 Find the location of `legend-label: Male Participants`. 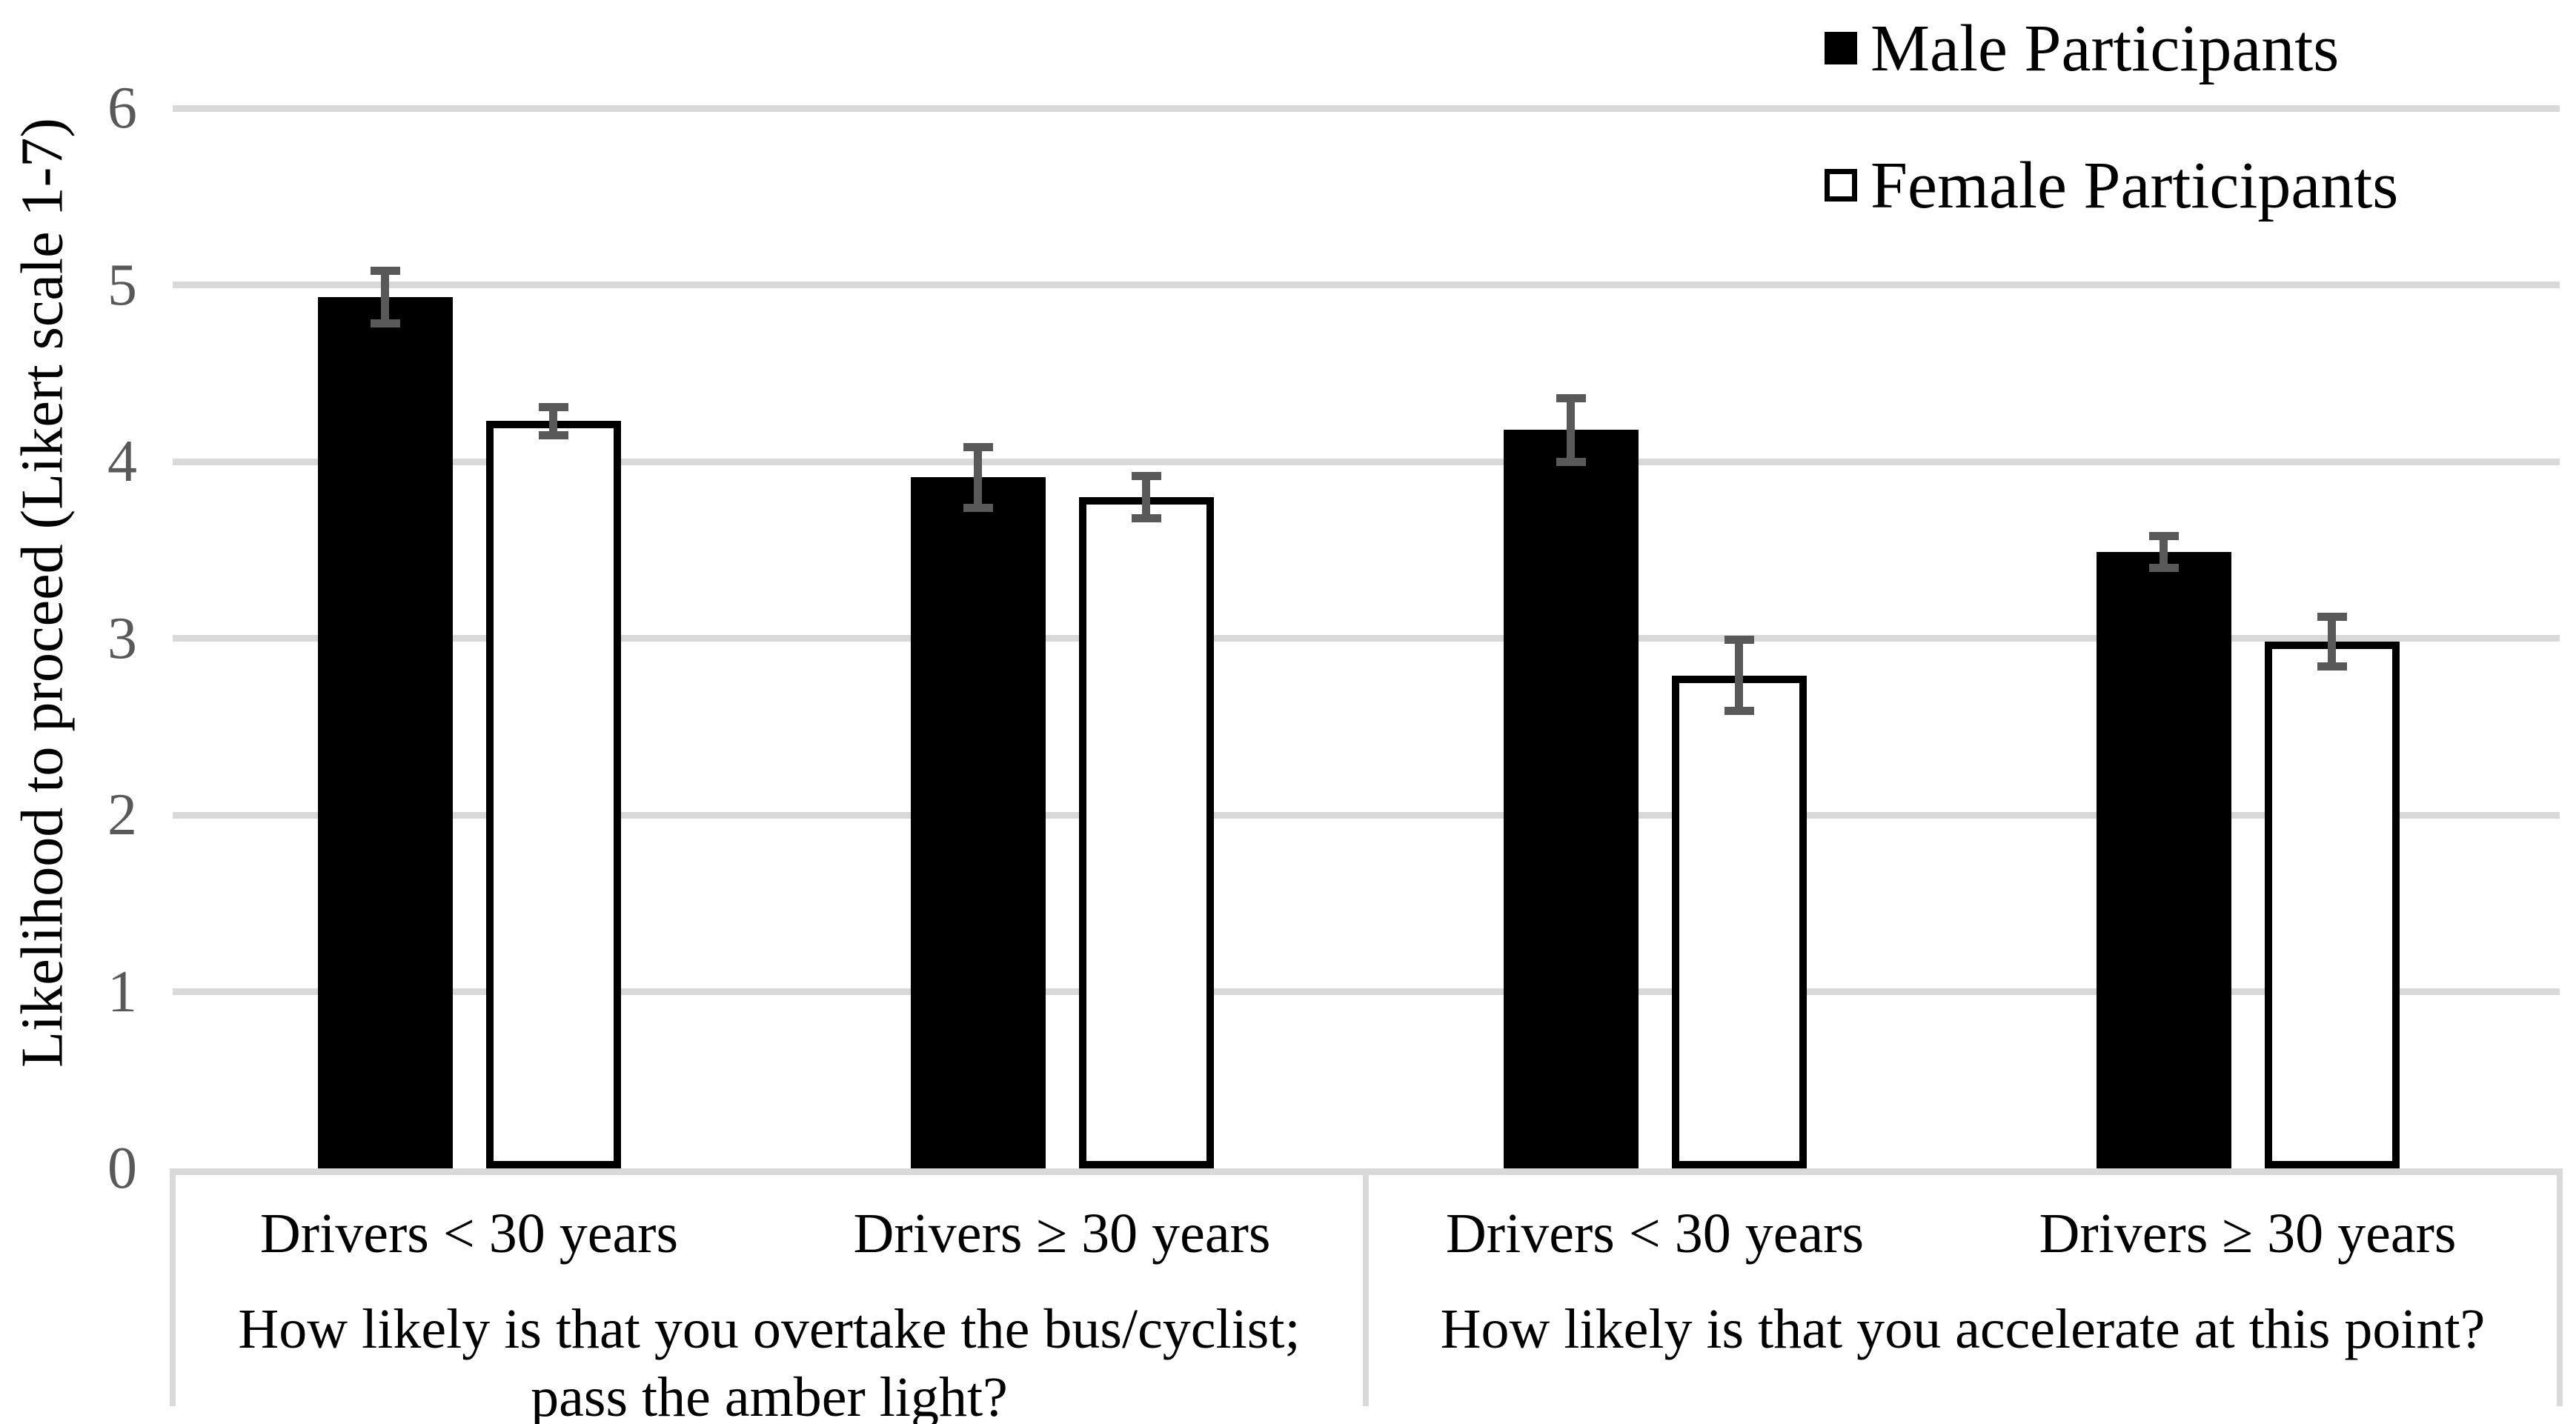

legend-label: Male Participants is located at coordinates (2105, 48).